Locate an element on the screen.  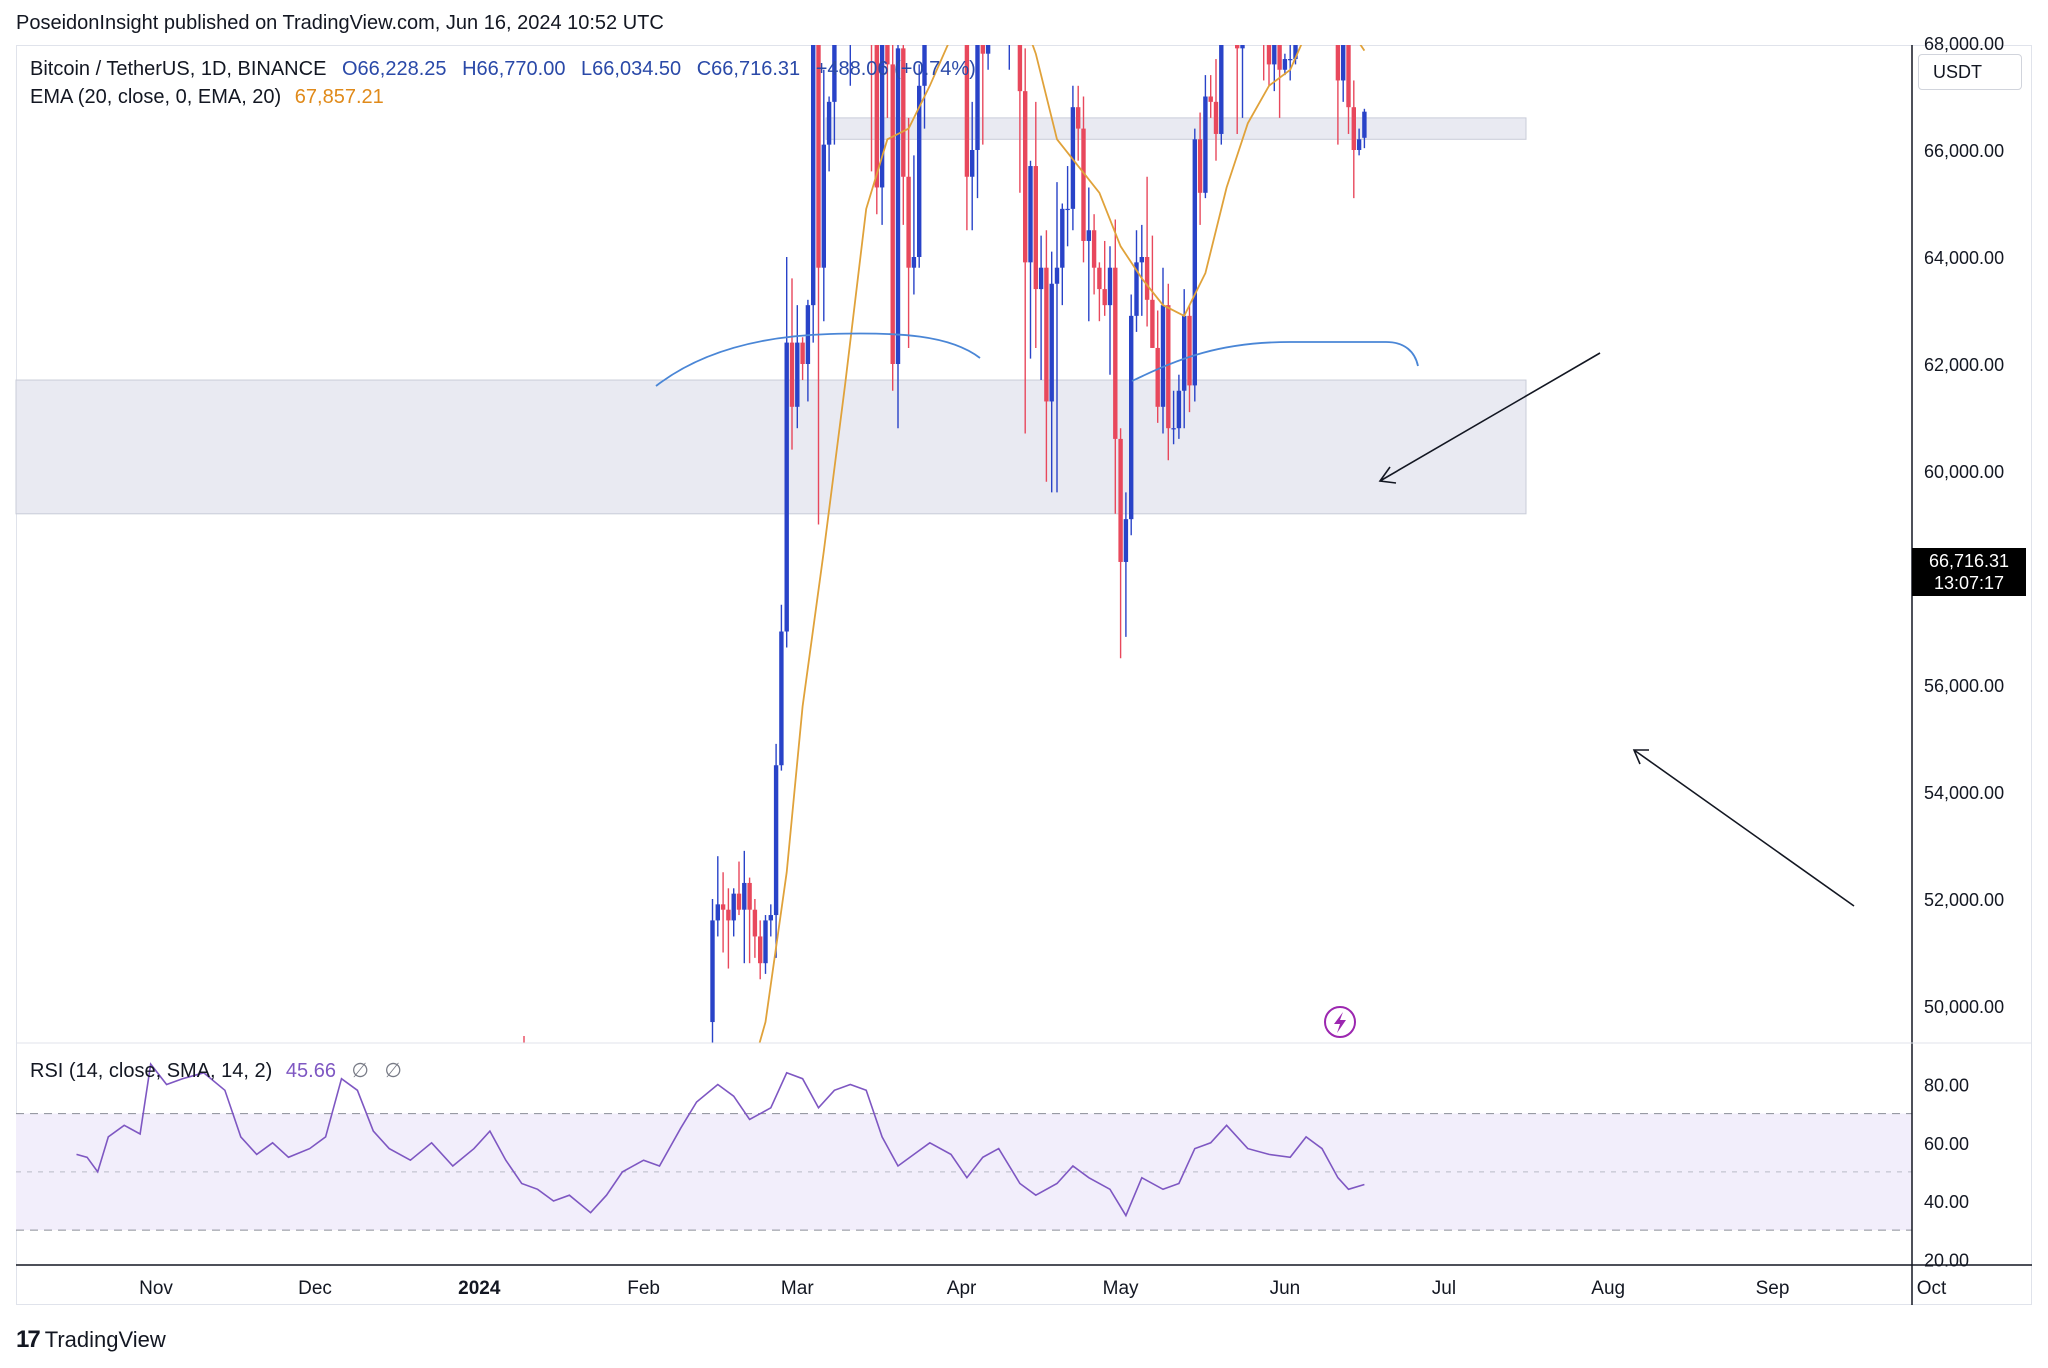
price-tick-label: 60,000.00 is located at coordinates (1964, 472).